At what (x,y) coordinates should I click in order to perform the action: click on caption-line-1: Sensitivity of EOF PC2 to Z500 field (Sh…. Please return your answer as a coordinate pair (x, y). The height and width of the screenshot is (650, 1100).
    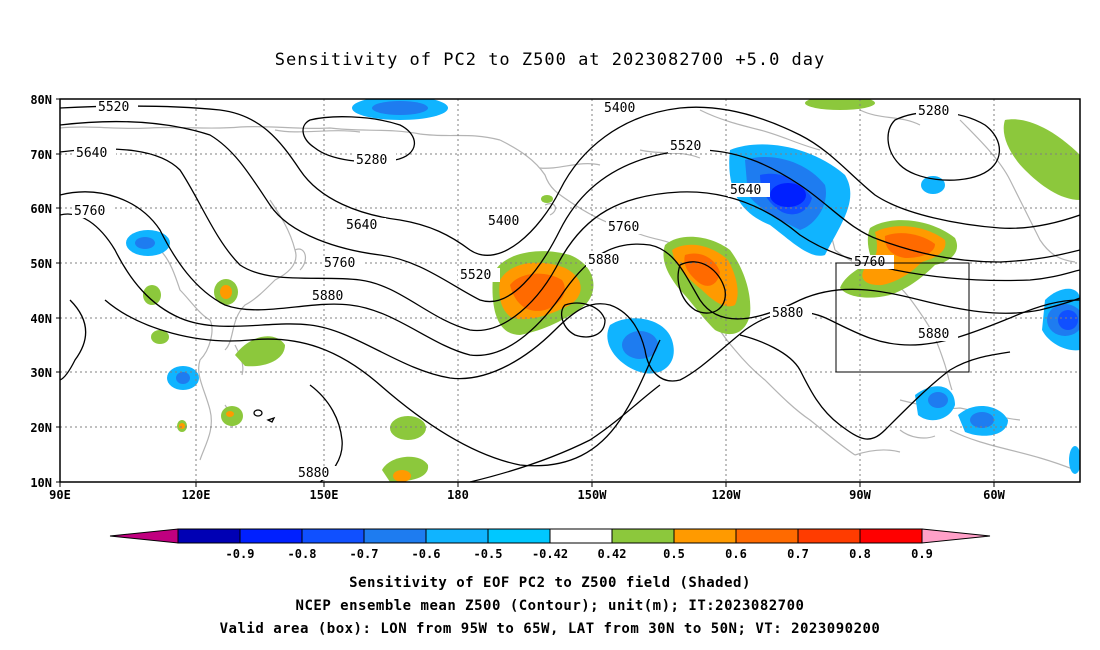
    Looking at the image, I should click on (550, 583).